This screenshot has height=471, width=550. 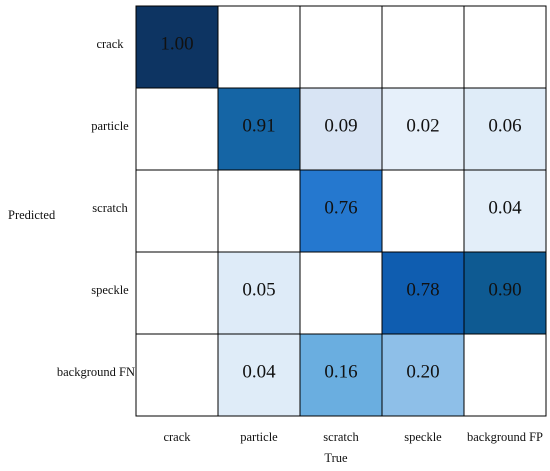 I want to click on x-tick-label-3: speckle, so click(x=423, y=437).